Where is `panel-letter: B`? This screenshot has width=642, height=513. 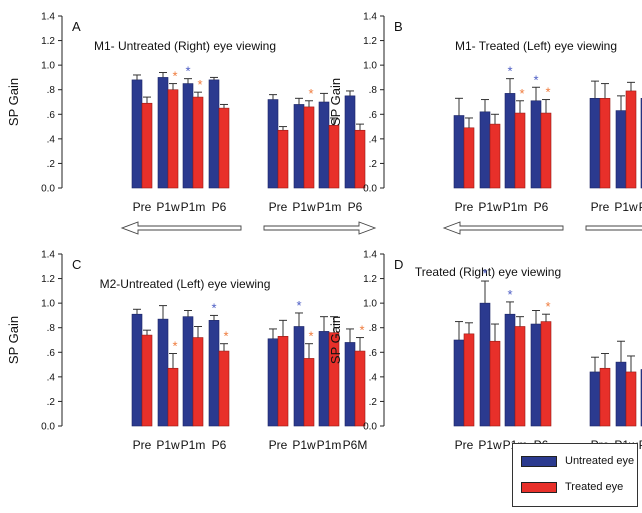
panel-letter: B is located at coordinates (398, 26).